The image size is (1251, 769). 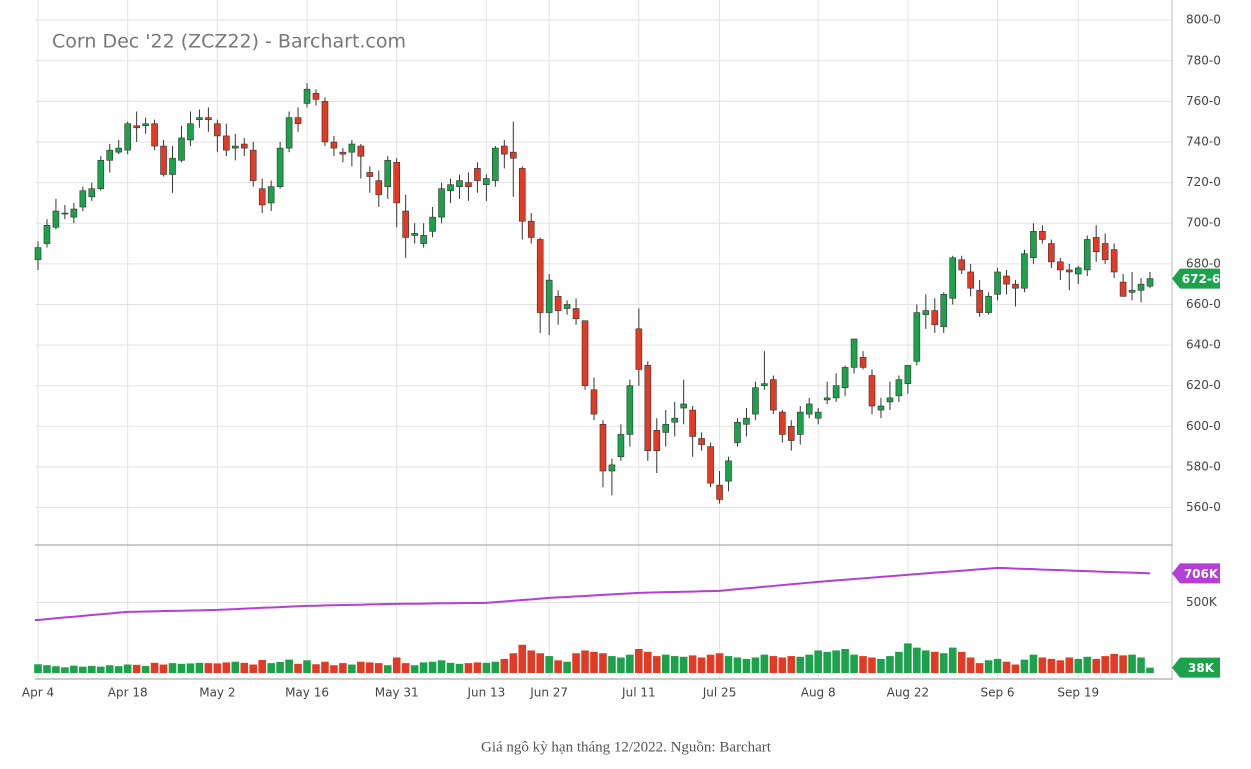 I want to click on x-tick-label: May 16, so click(x=307, y=693).